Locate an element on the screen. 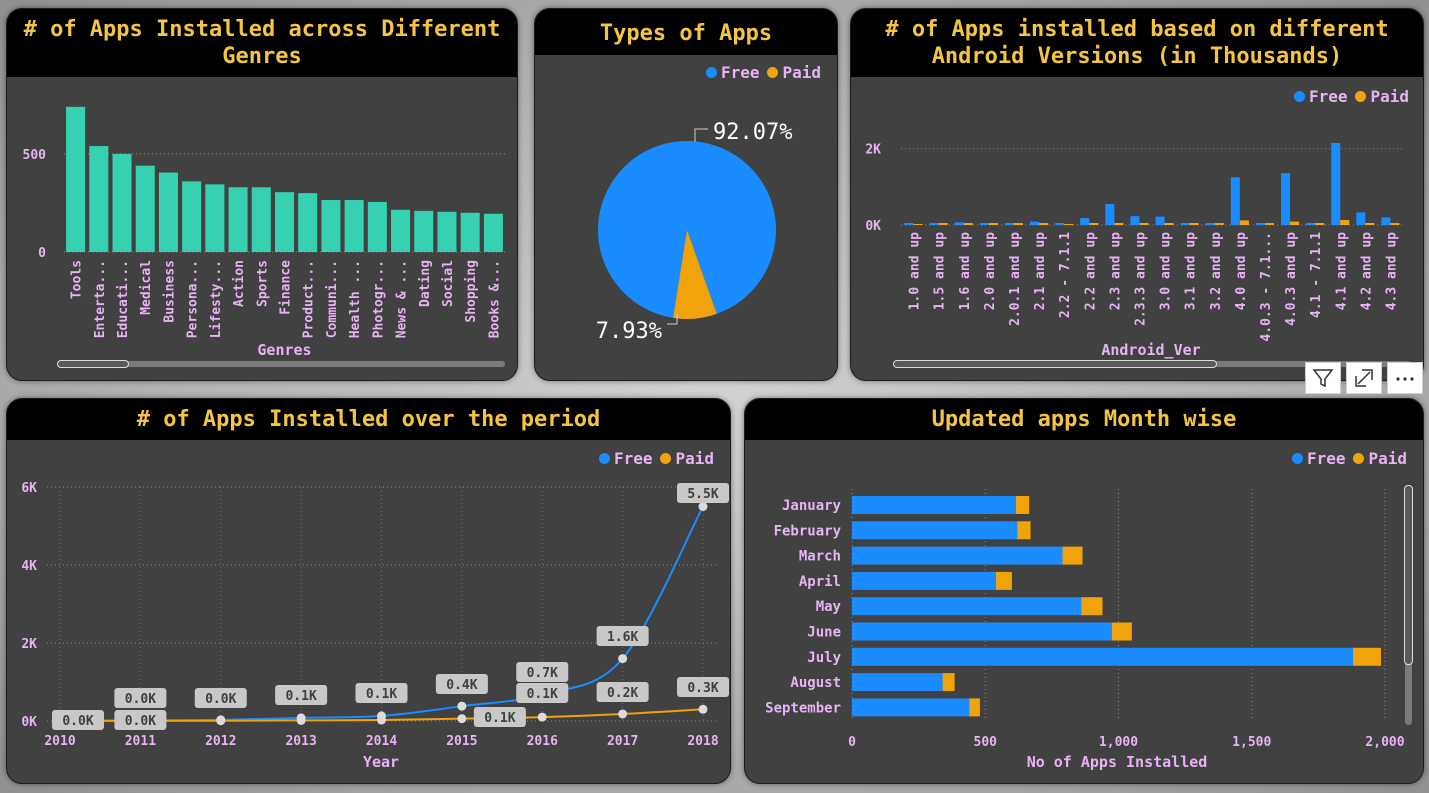 This screenshot has width=1429, height=793. paid-dot-icon is located at coordinates (1361, 96).